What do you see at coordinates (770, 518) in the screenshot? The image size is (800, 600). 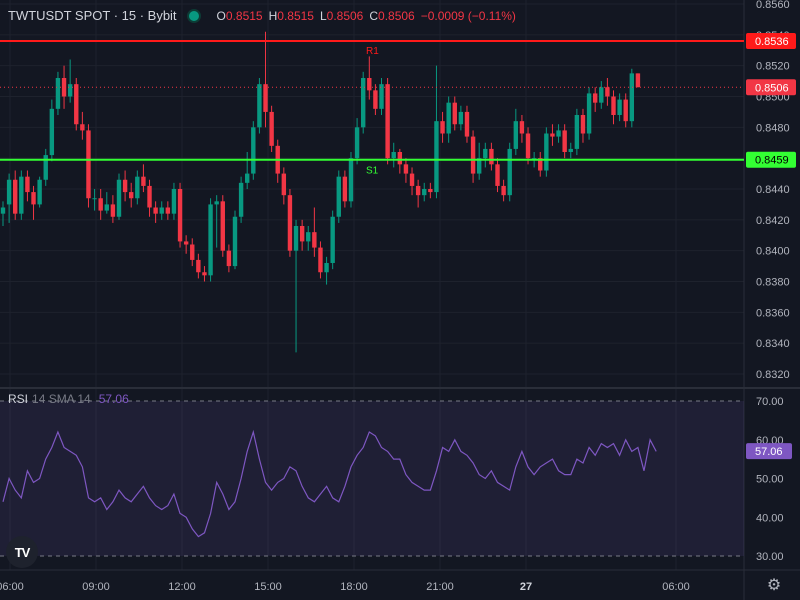 I see `rsi-tick-label: 40.00` at bounding box center [770, 518].